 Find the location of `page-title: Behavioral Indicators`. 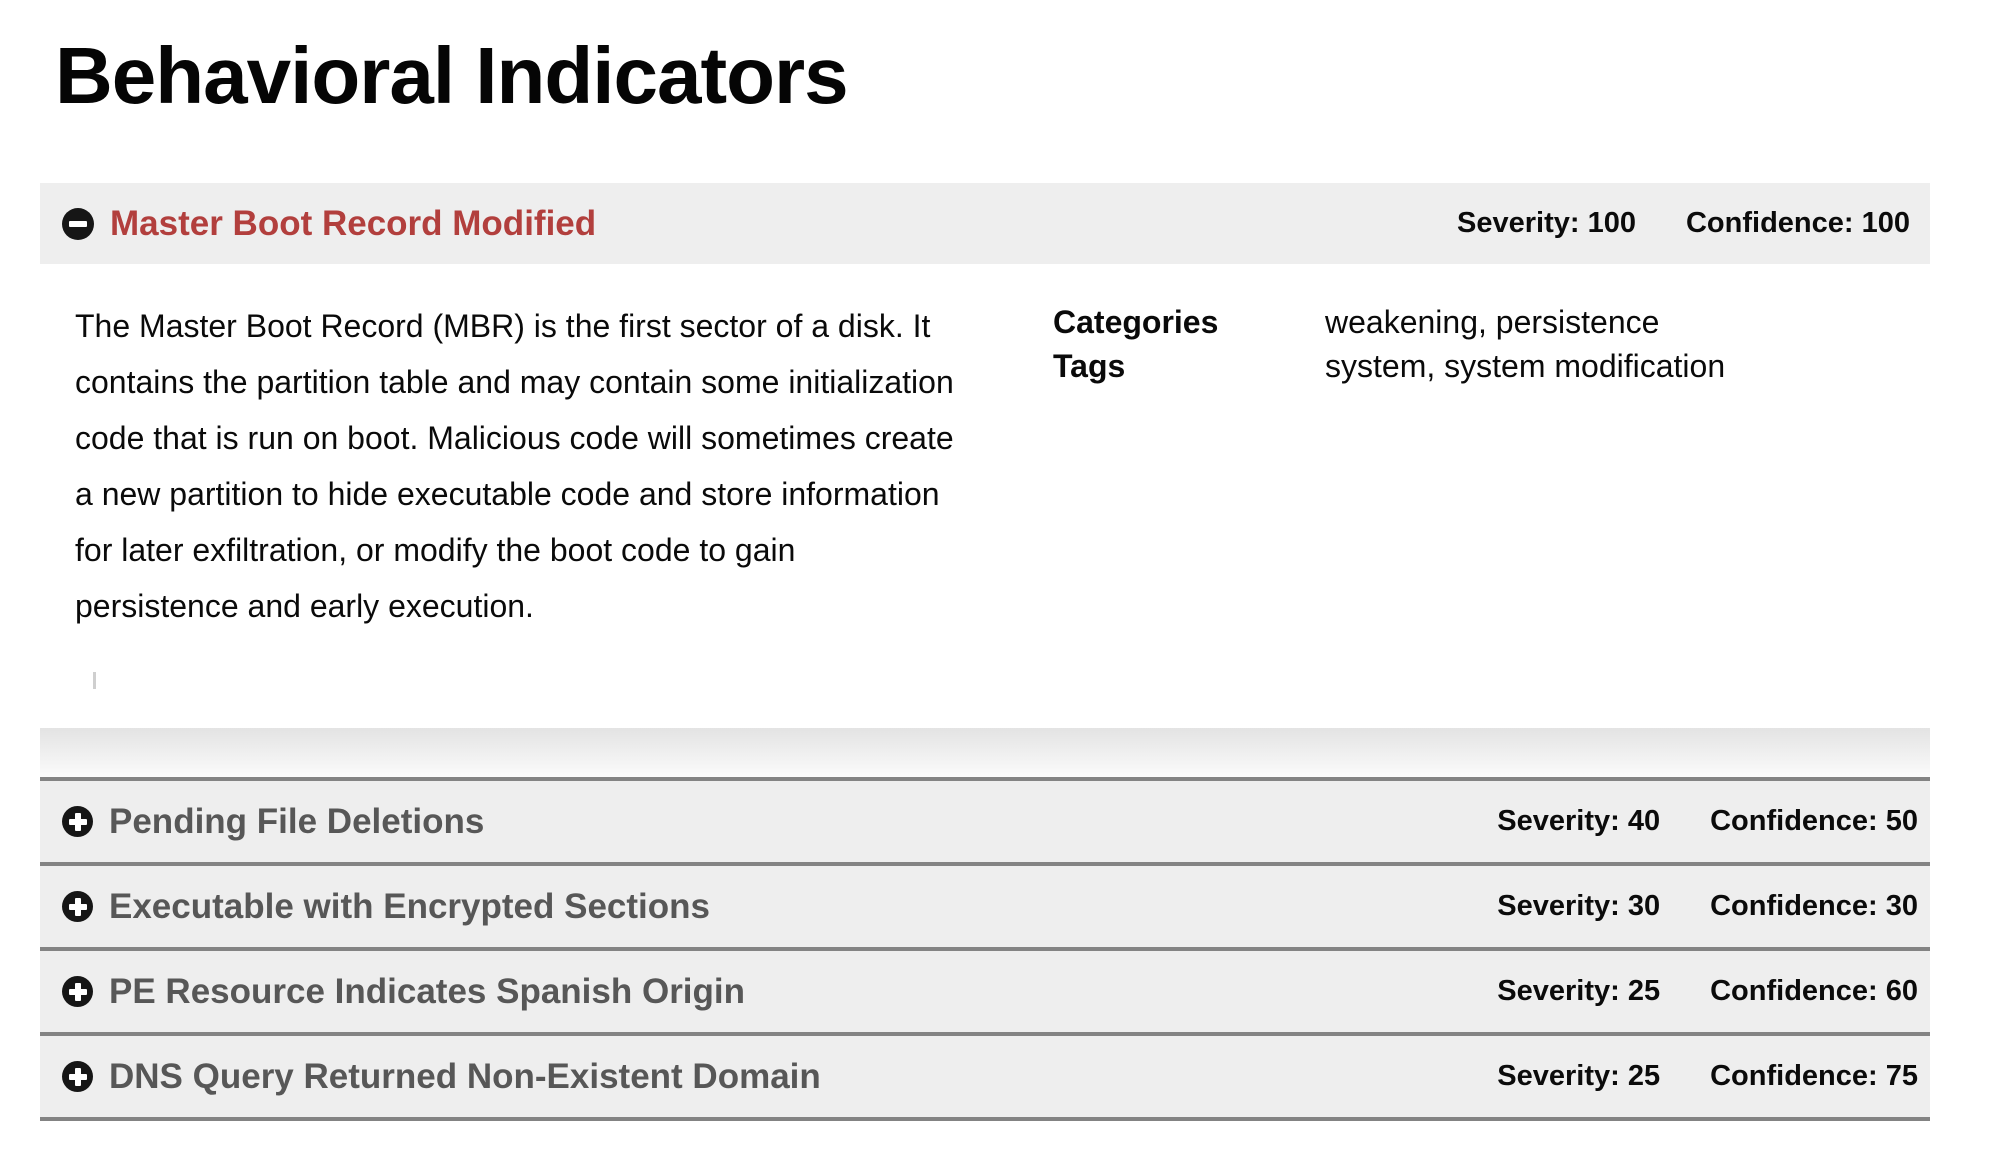

page-title: Behavioral Indicators is located at coordinates (452, 75).